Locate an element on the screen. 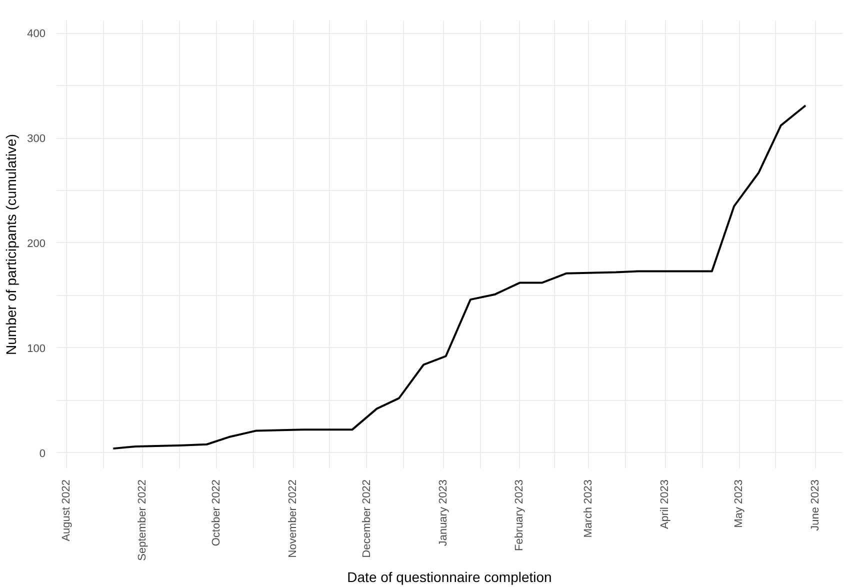 The width and height of the screenshot is (844, 587). x-tick-label: October 2022 is located at coordinates (216, 513).